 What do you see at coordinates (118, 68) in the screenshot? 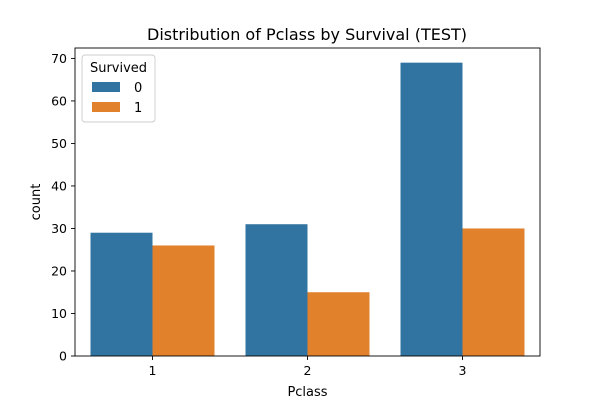
I see `legend-title: Survived` at bounding box center [118, 68].